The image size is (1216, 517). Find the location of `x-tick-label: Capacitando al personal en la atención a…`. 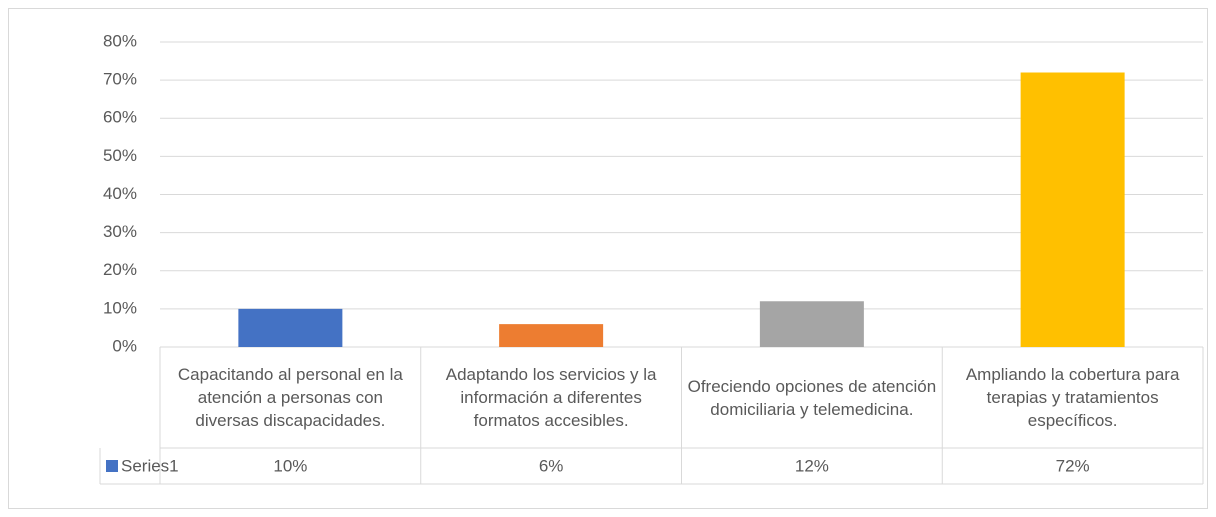

x-tick-label: Capacitando al personal en la atención a… is located at coordinates (290, 397).